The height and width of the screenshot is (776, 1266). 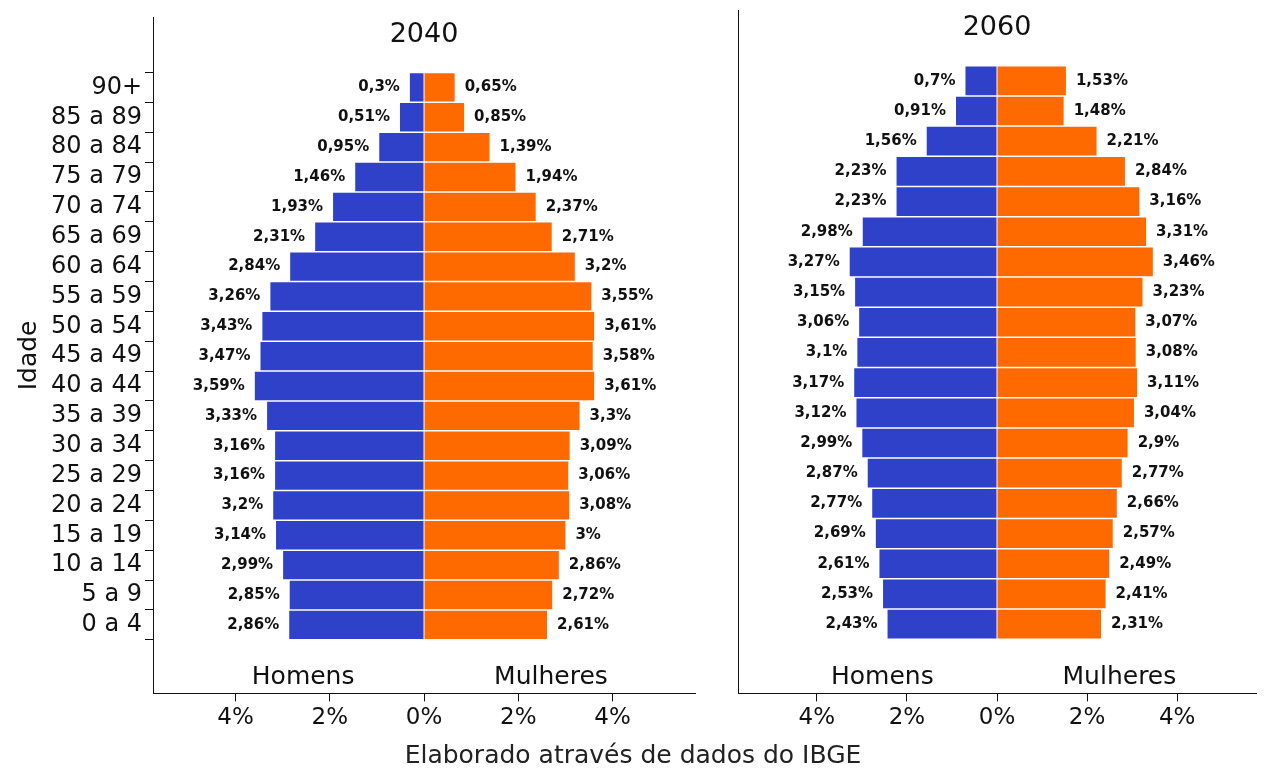 What do you see at coordinates (363, 116) in the screenshot?
I see `data-label: 0,51%` at bounding box center [363, 116].